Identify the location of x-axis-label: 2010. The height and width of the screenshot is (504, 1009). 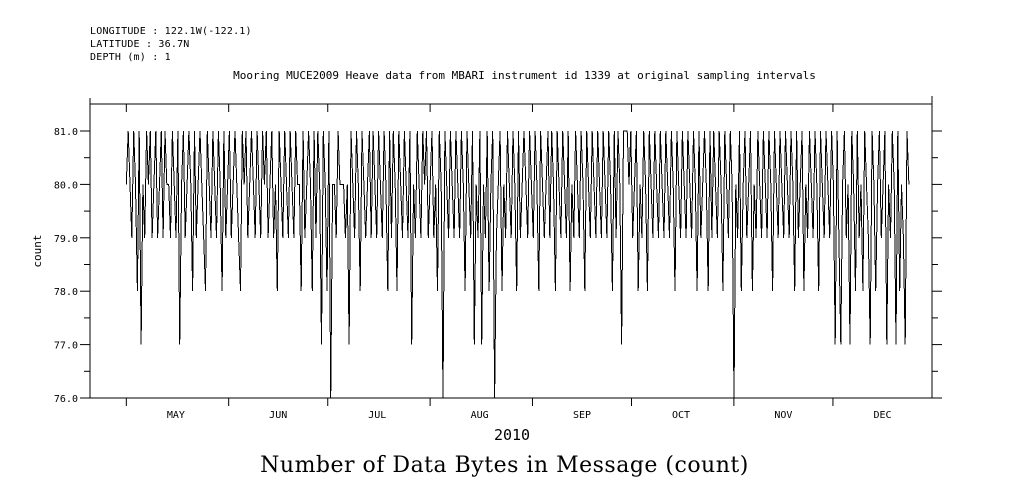
(512, 435).